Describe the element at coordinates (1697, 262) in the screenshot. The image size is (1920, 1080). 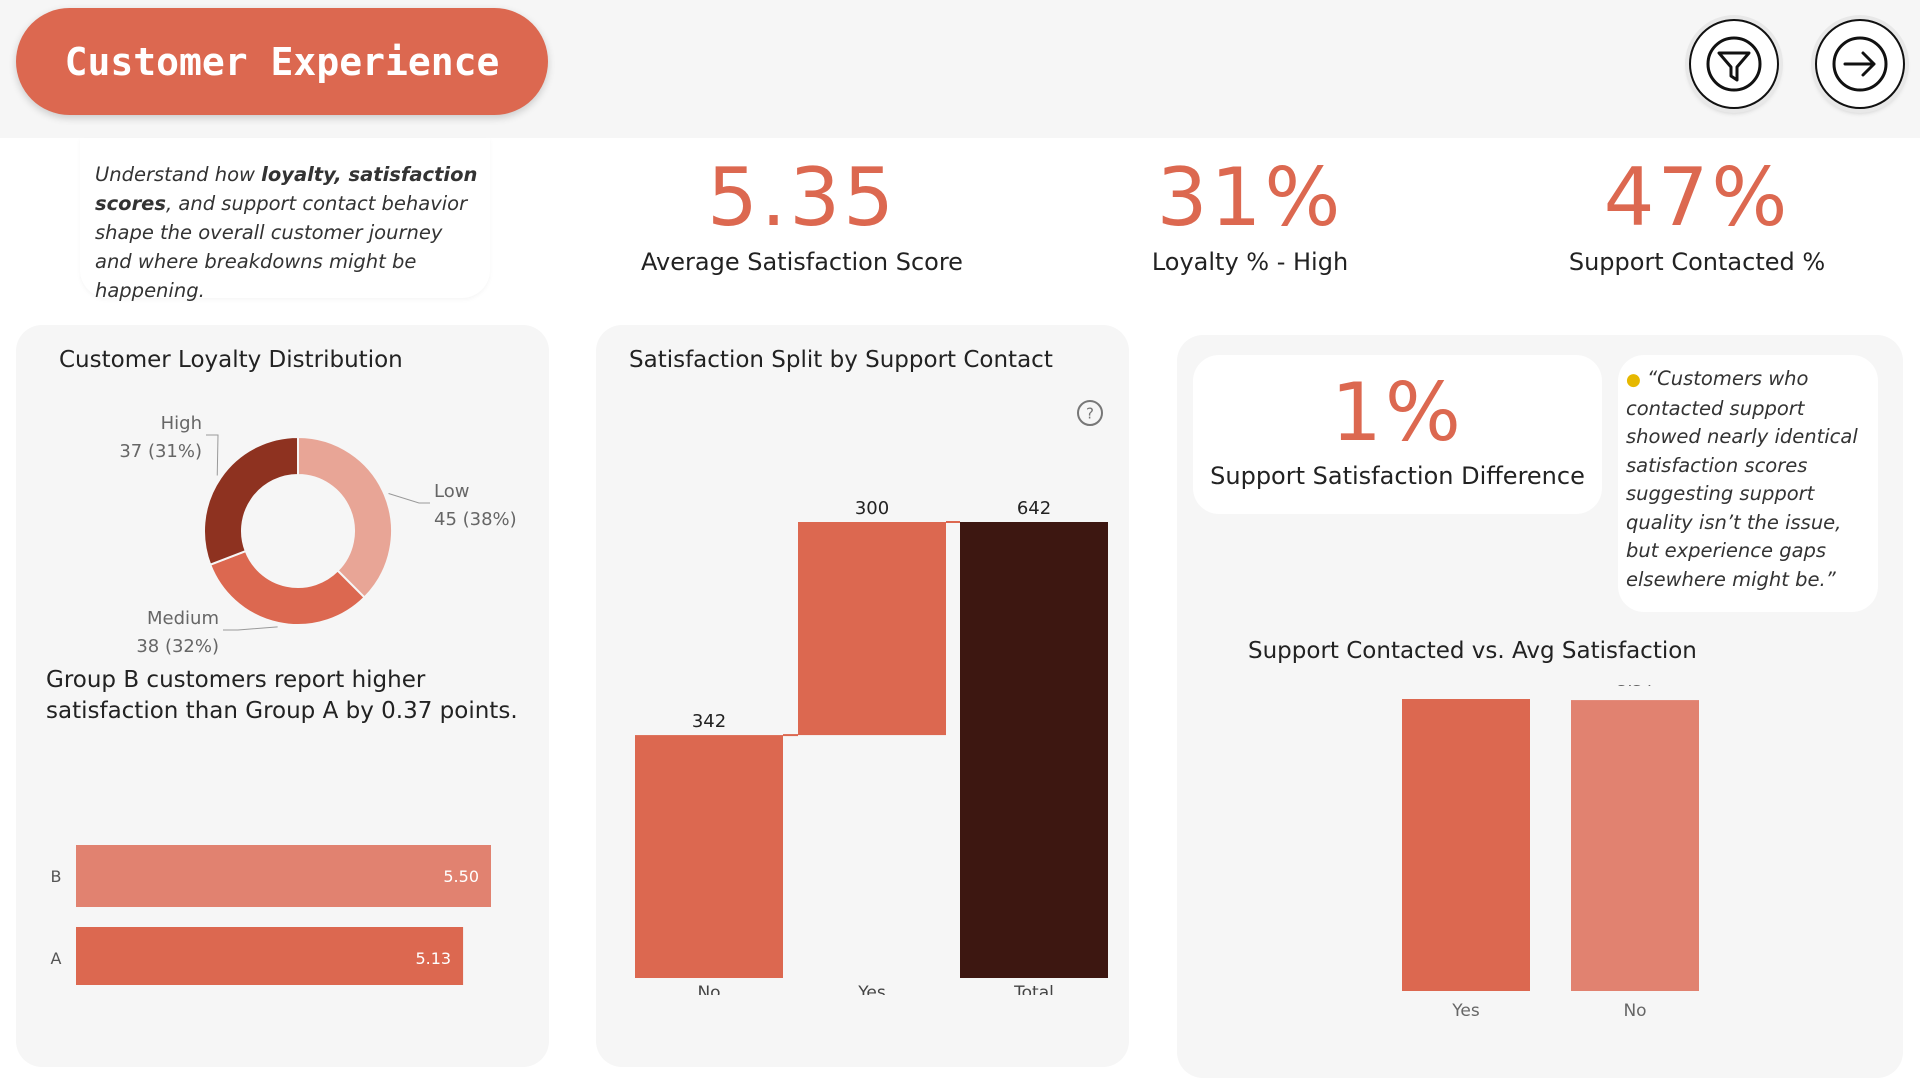
I see `kpi-label: Support Contacted %` at that location.